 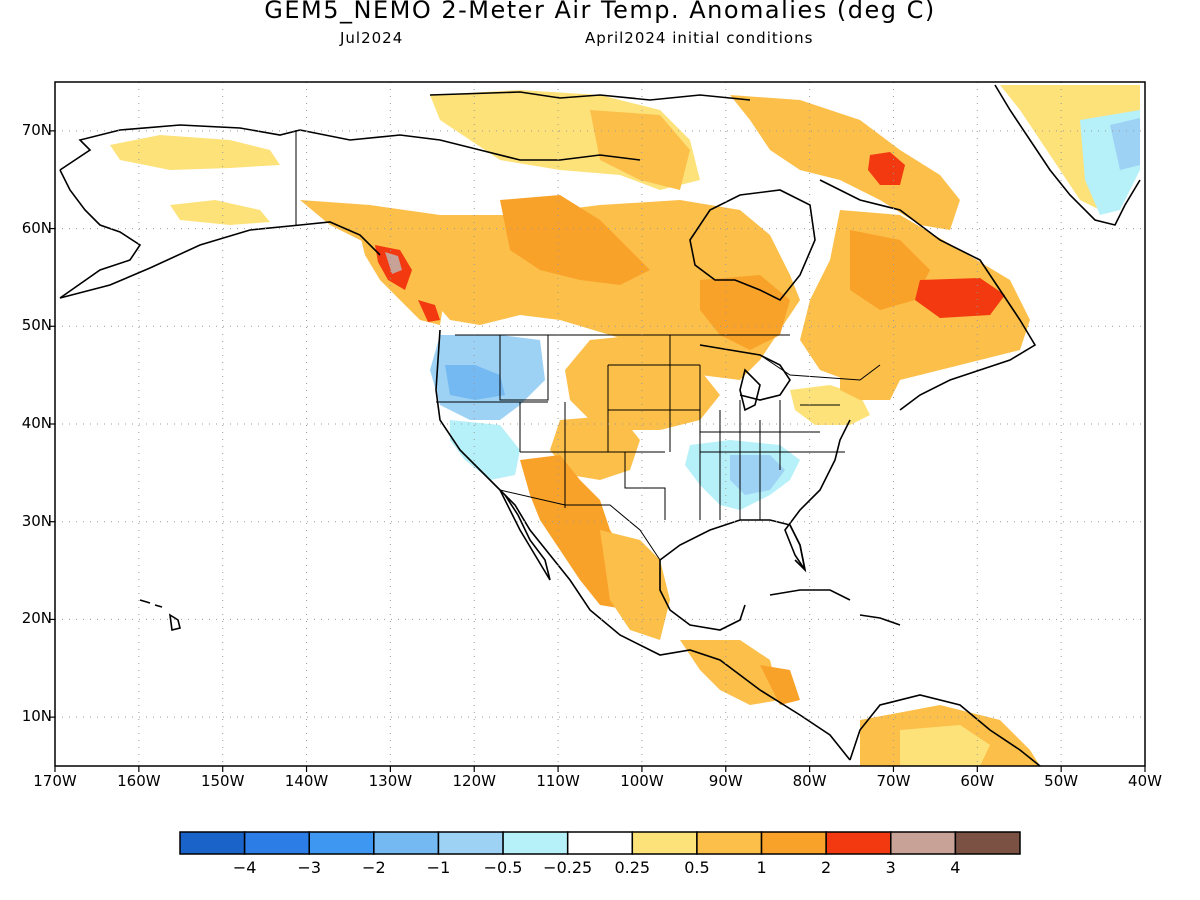 What do you see at coordinates (309, 867) in the screenshot?
I see `colorbar-label: −3` at bounding box center [309, 867].